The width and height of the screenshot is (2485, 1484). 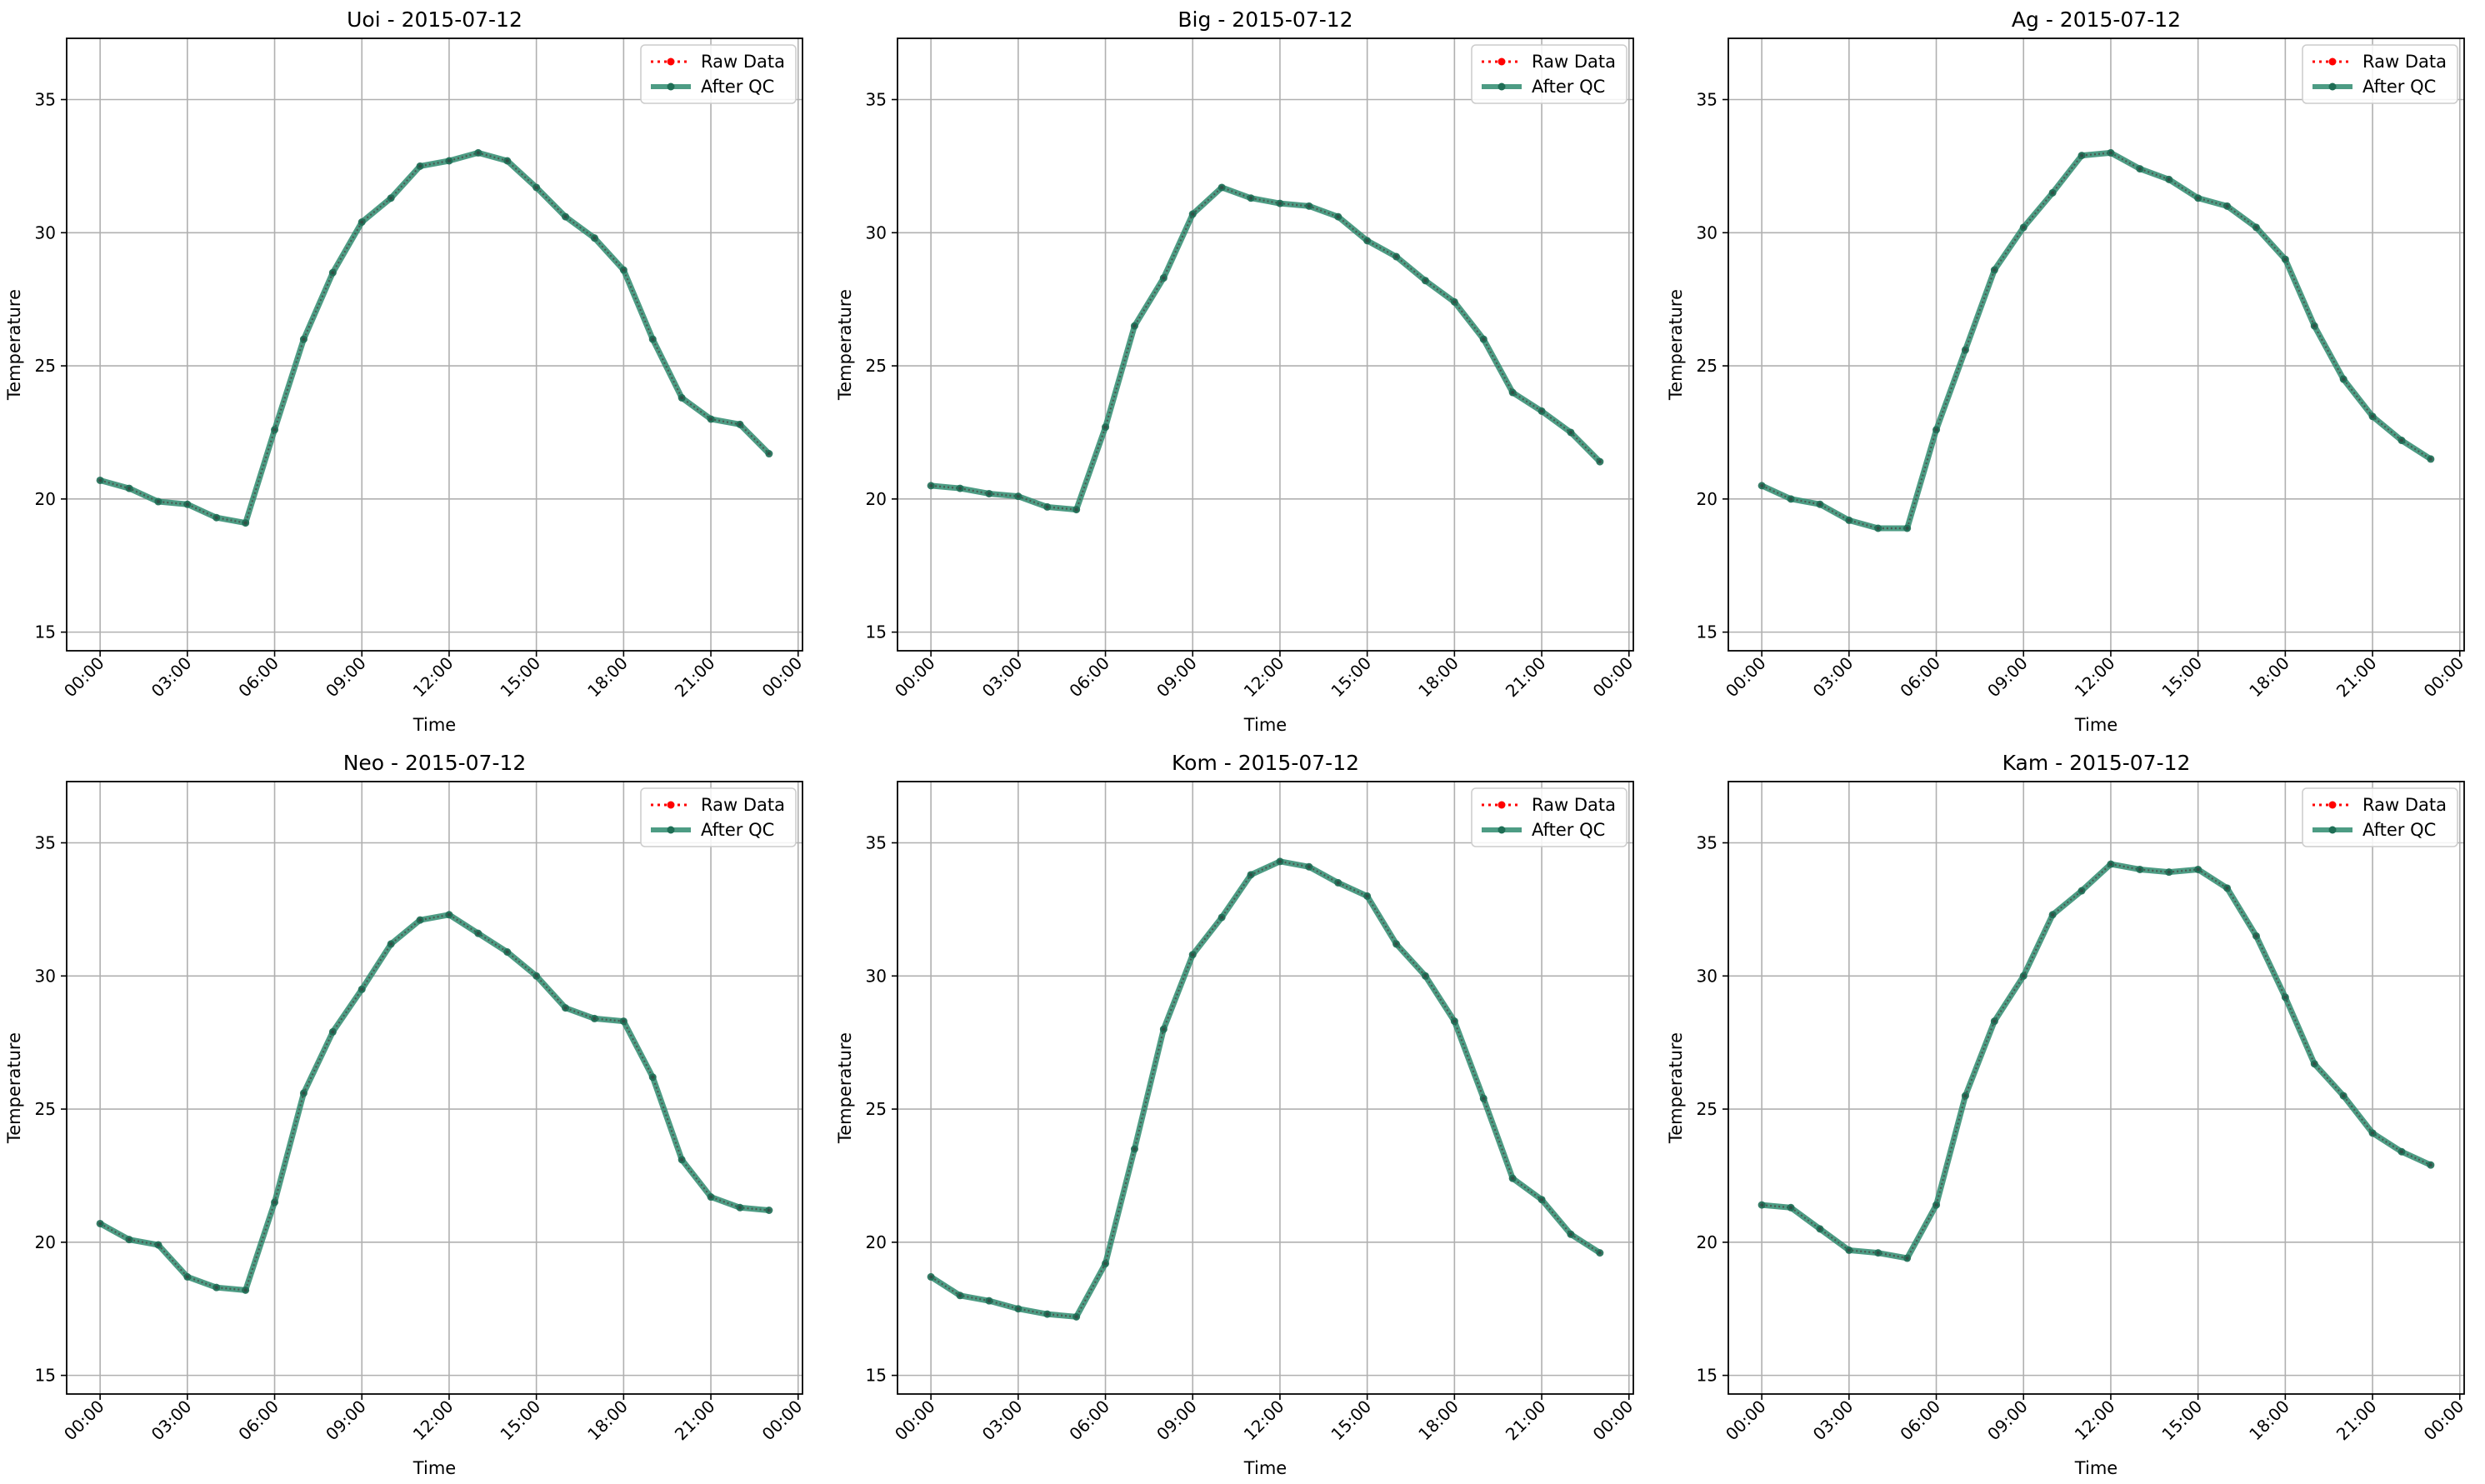 What do you see at coordinates (434, 19) in the screenshot?
I see `chart-title: Uoi - 2015-07-12` at bounding box center [434, 19].